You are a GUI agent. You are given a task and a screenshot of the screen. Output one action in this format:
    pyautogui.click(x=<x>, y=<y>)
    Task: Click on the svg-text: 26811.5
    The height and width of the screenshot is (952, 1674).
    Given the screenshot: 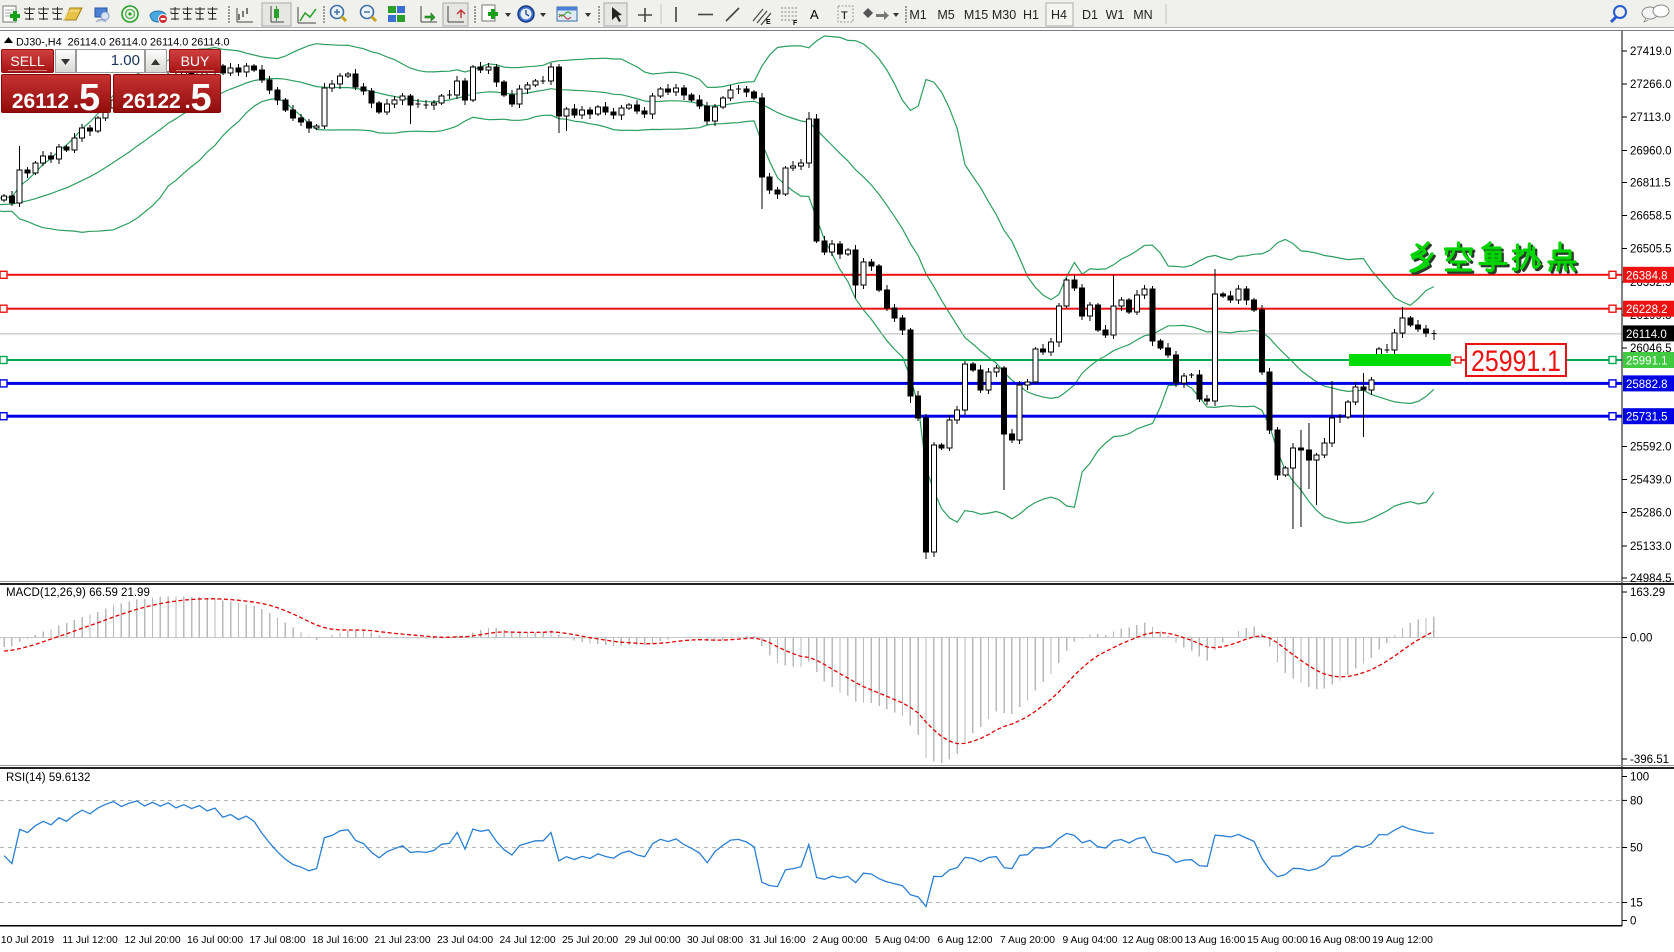 What is the action you would take?
    pyautogui.click(x=1650, y=183)
    